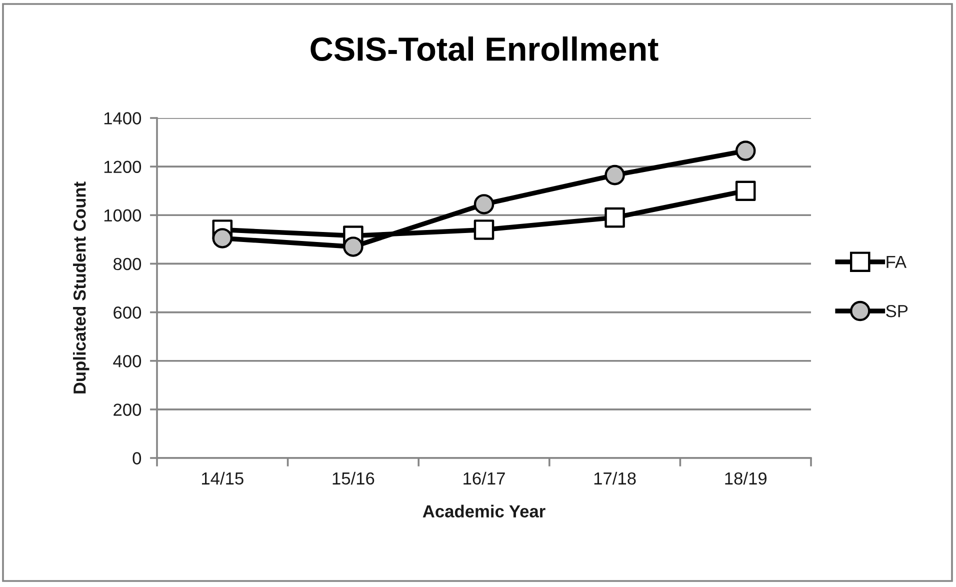 The width and height of the screenshot is (956, 587). I want to click on y-tick-label: 400, so click(127, 361).